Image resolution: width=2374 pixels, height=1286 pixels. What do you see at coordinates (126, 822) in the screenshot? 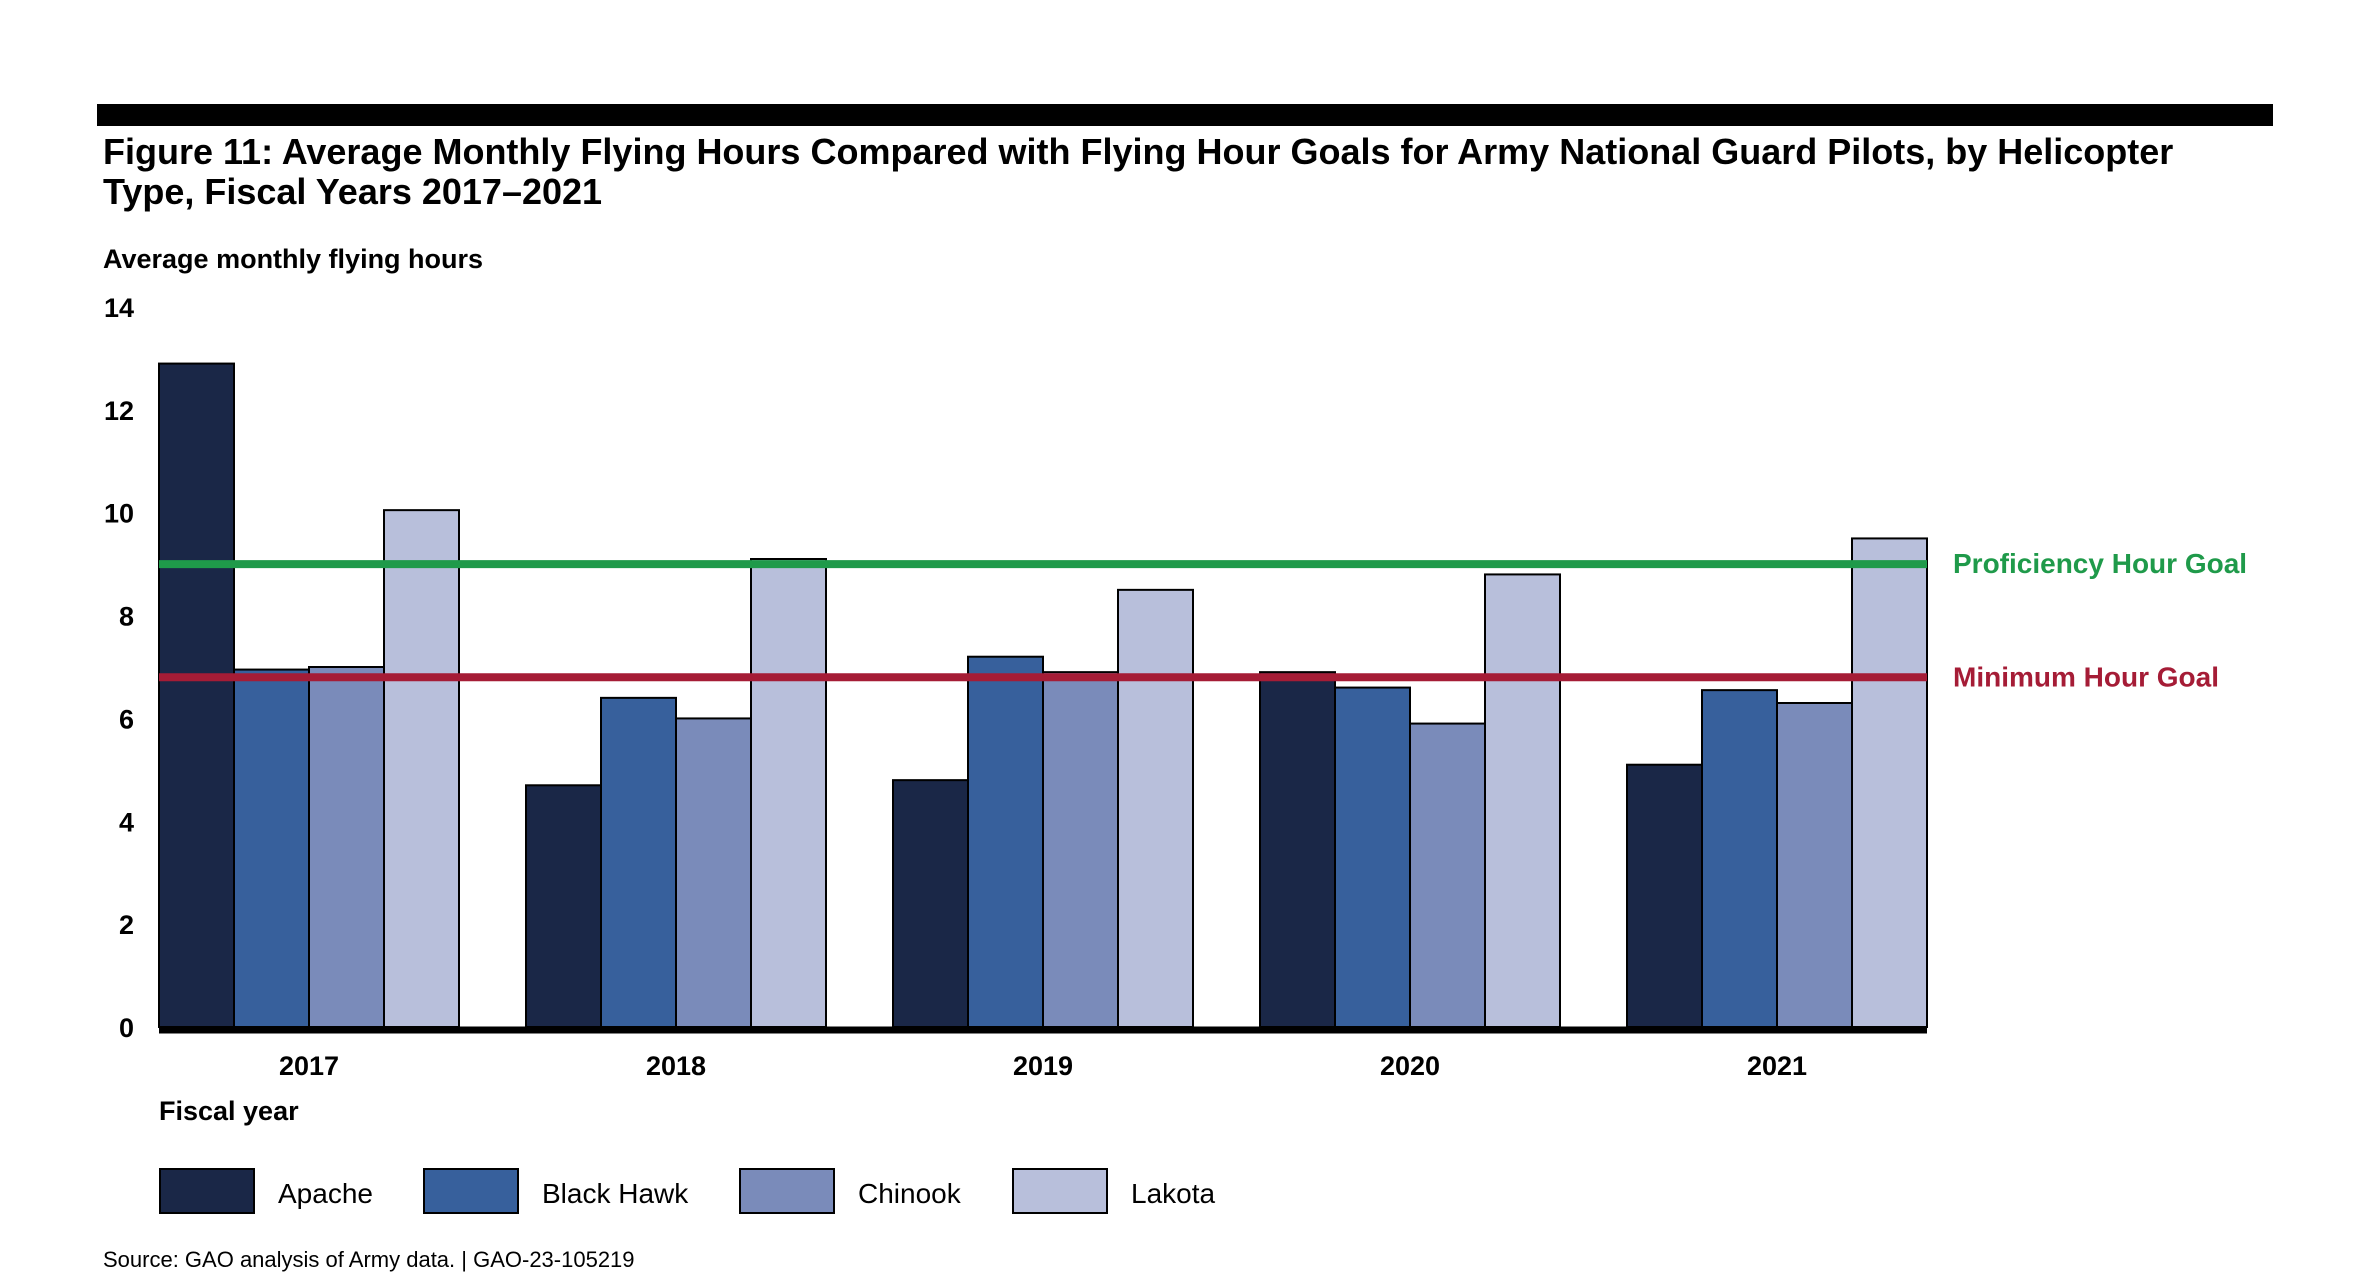
I see `y-tick-label: 4` at bounding box center [126, 822].